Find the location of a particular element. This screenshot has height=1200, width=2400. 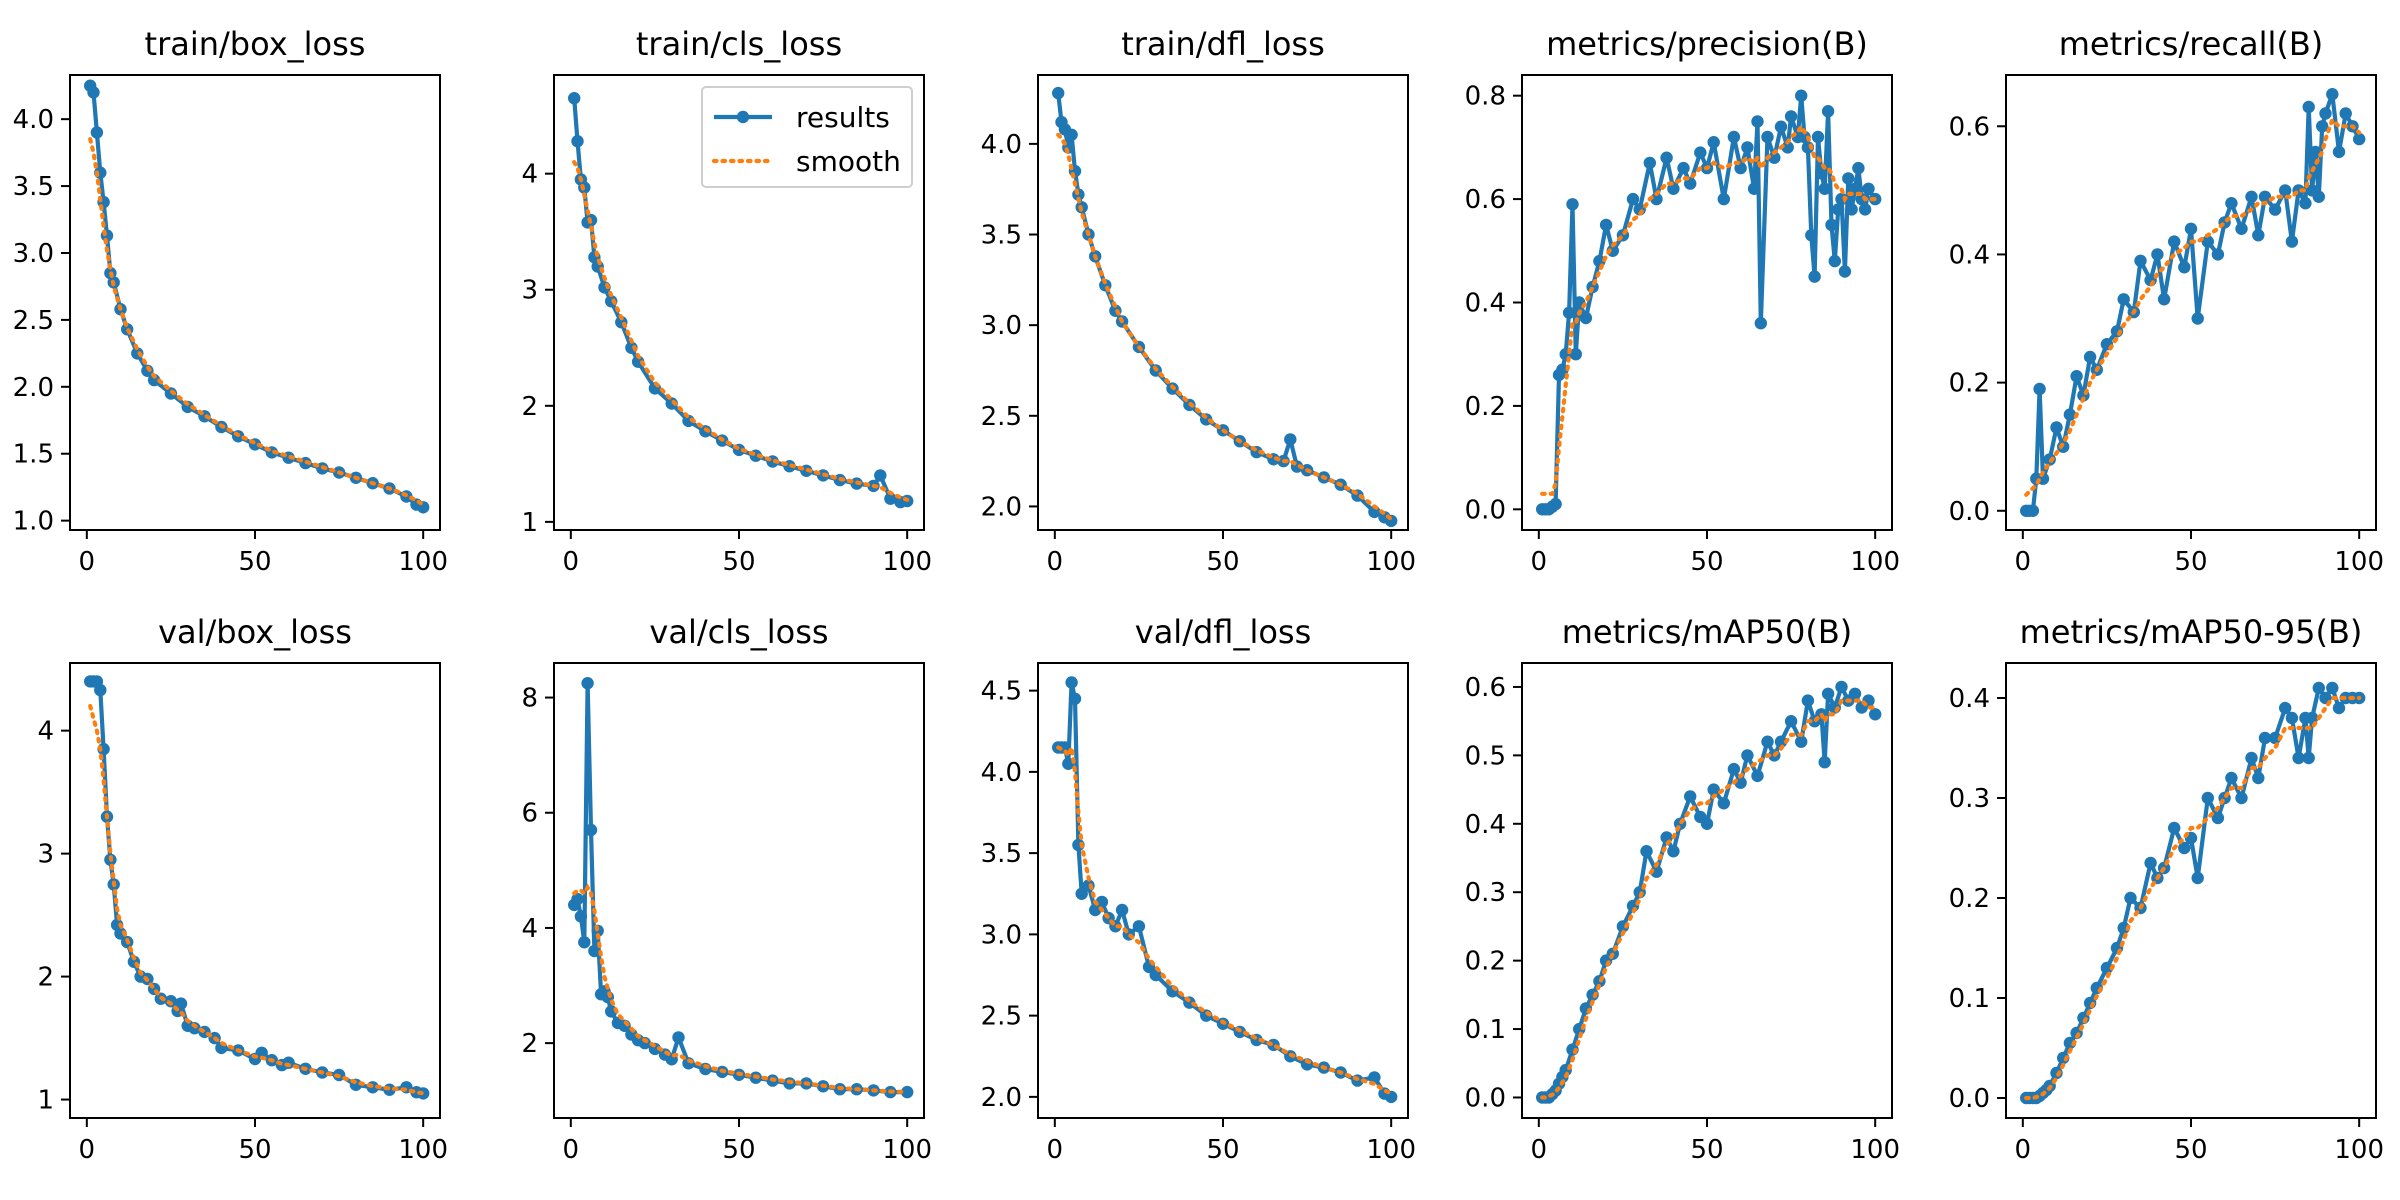

y-tick-label: 1.5 is located at coordinates (33, 455).